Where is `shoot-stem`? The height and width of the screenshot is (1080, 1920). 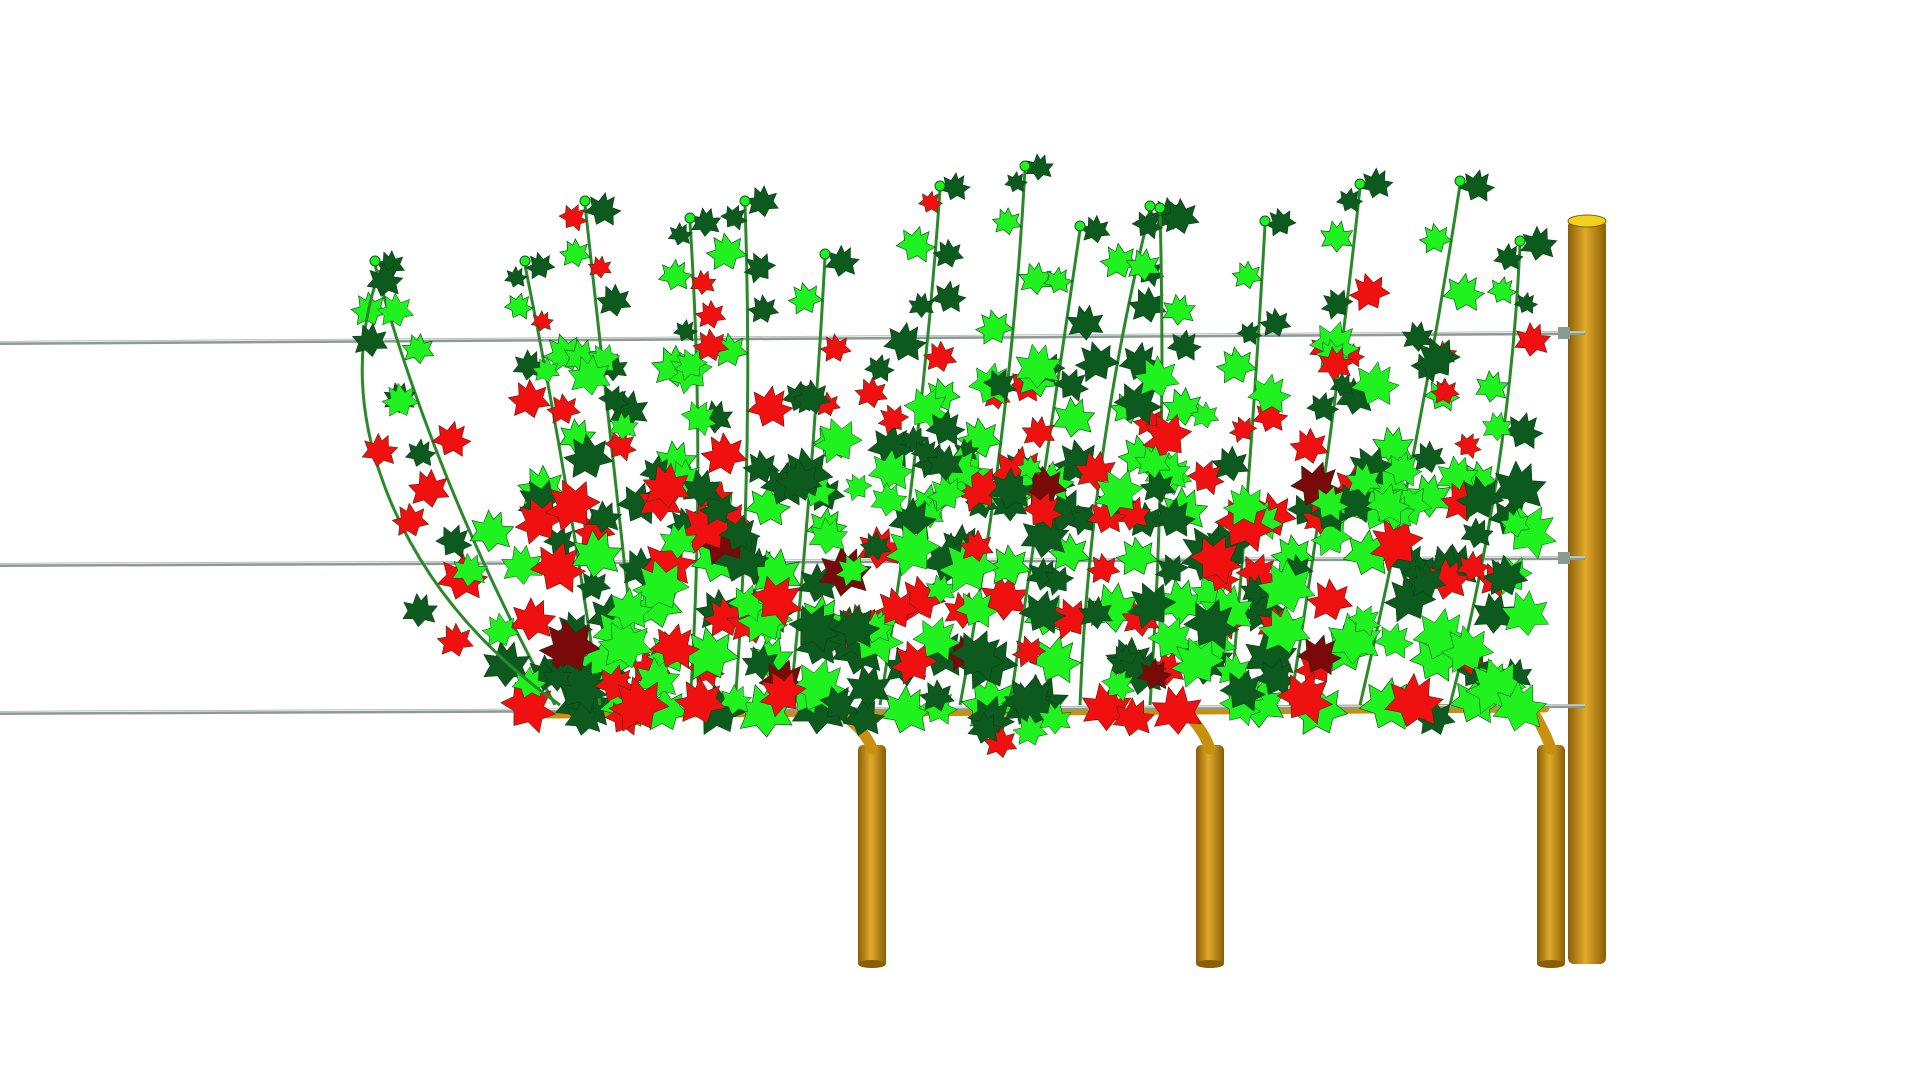 shoot-stem is located at coordinates (465, 485).